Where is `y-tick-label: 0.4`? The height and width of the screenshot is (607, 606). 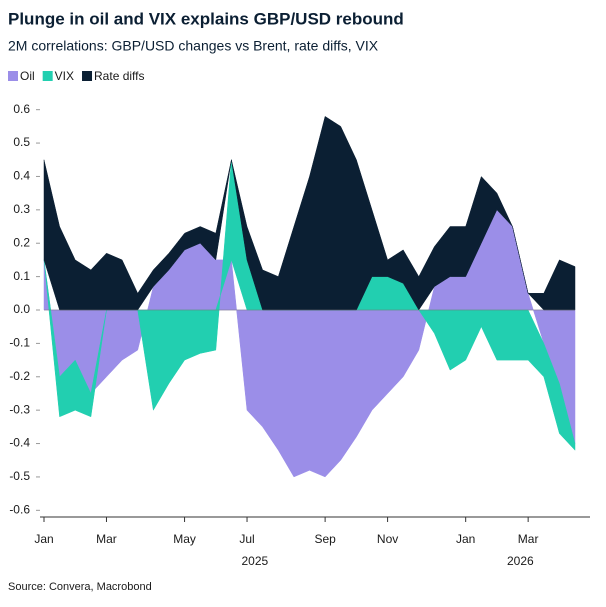
y-tick-label: 0.4 is located at coordinates (21, 176).